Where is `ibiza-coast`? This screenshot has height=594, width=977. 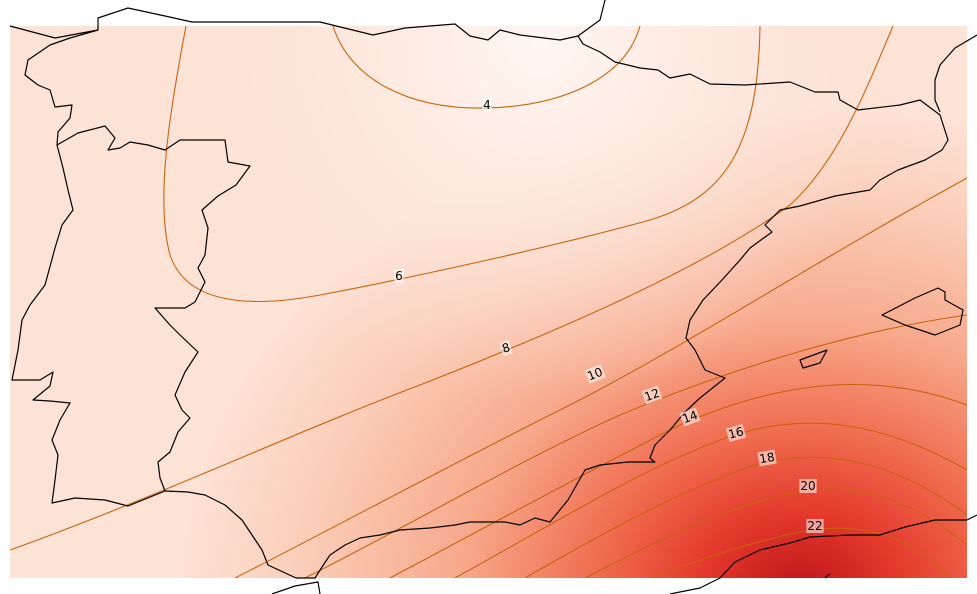
ibiza-coast is located at coordinates (813, 359).